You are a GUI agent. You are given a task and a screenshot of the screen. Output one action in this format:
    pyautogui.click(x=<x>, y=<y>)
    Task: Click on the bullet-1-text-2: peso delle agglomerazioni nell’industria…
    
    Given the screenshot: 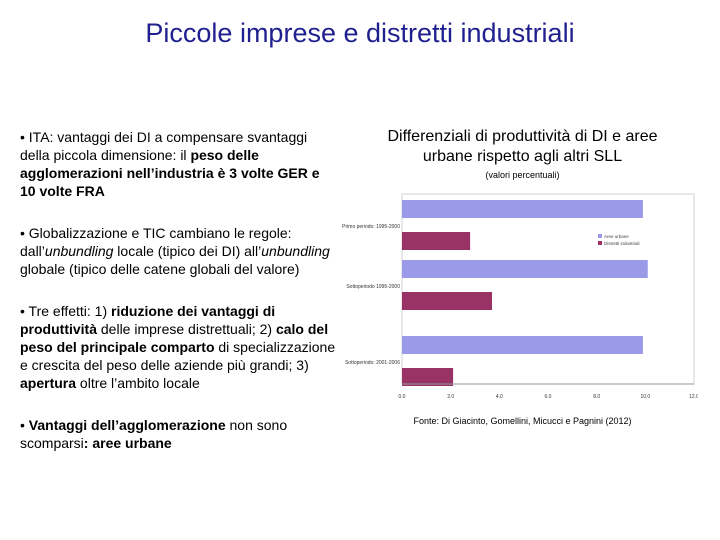 What is the action you would take?
    pyautogui.click(x=170, y=173)
    